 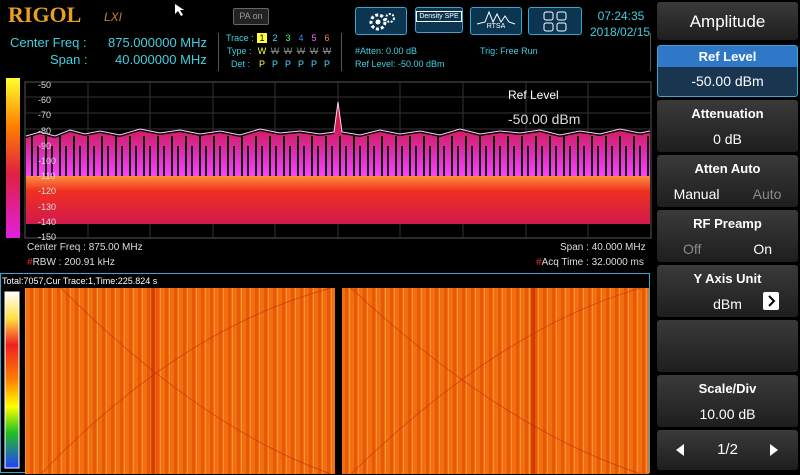 What do you see at coordinates (338, 119) in the screenshot?
I see `trace-line` at bounding box center [338, 119].